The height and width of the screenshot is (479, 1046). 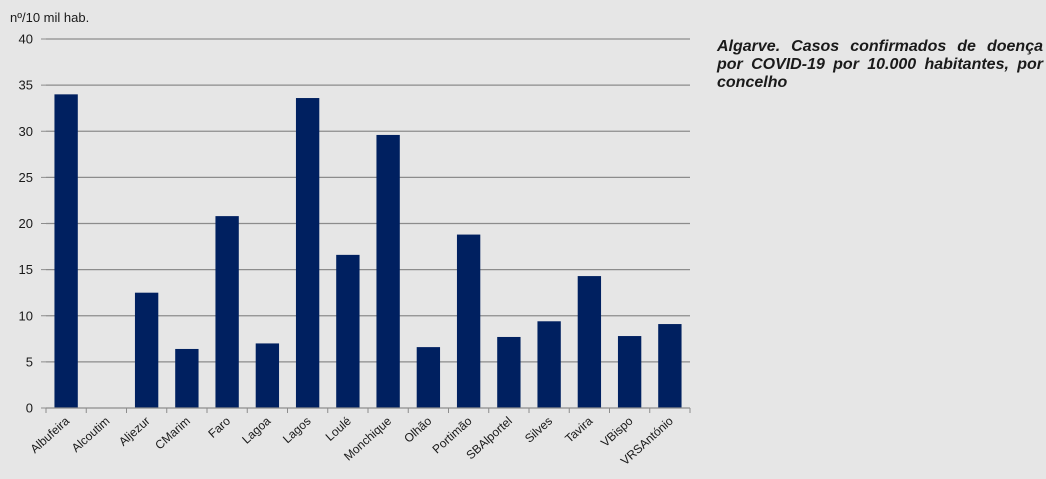 I want to click on y-tick-label: 30, so click(x=26, y=131).